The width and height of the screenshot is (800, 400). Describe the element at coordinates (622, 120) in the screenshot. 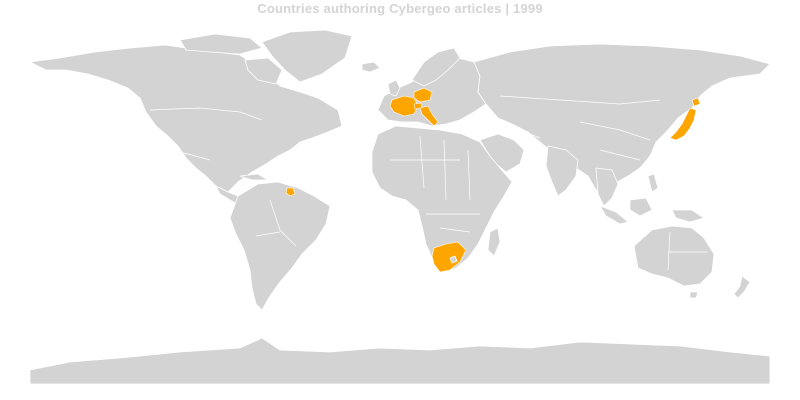

I see `landmass-asia` at that location.